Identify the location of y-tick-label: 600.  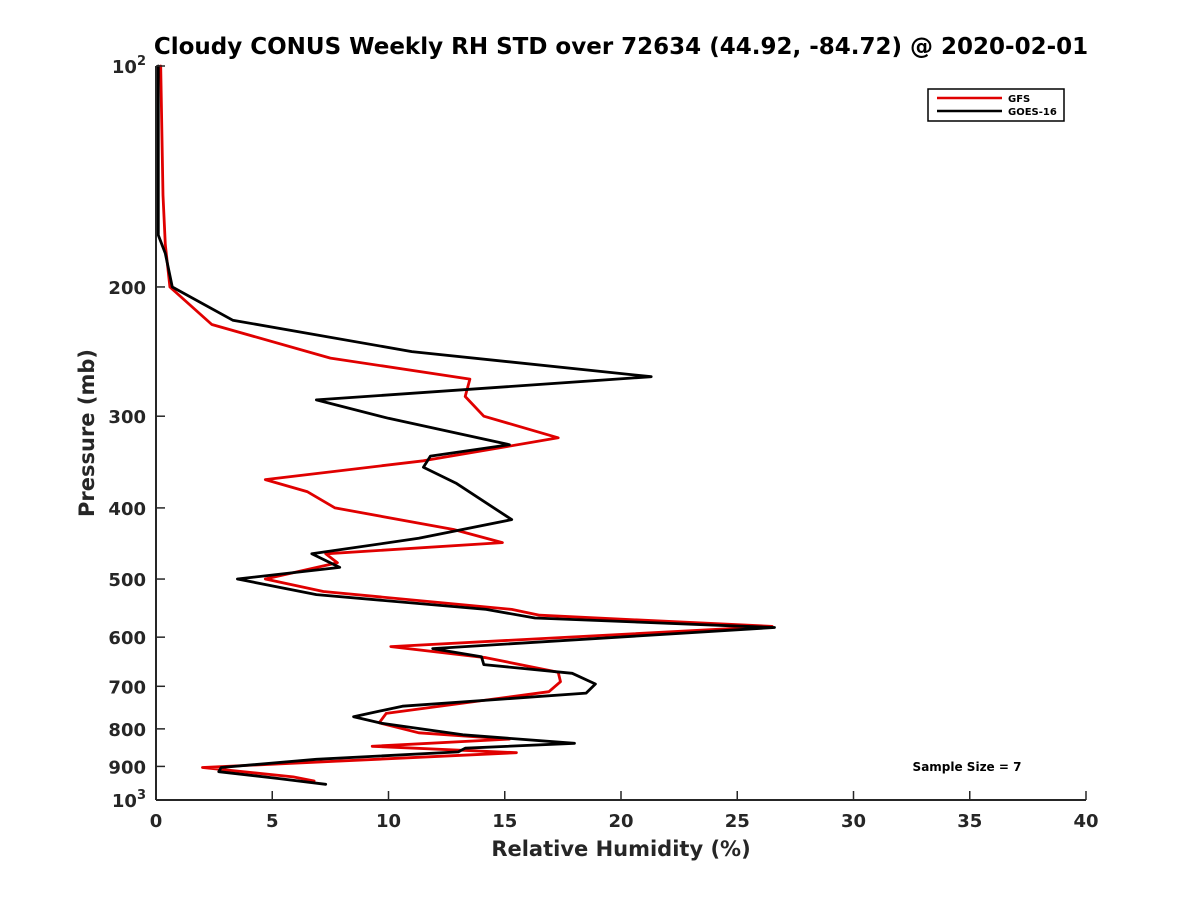
(127, 638).